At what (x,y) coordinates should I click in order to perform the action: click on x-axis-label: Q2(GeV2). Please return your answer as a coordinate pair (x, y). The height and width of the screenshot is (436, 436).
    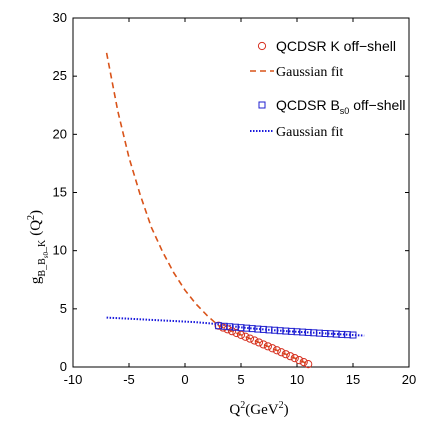
    Looking at the image, I should click on (258, 409).